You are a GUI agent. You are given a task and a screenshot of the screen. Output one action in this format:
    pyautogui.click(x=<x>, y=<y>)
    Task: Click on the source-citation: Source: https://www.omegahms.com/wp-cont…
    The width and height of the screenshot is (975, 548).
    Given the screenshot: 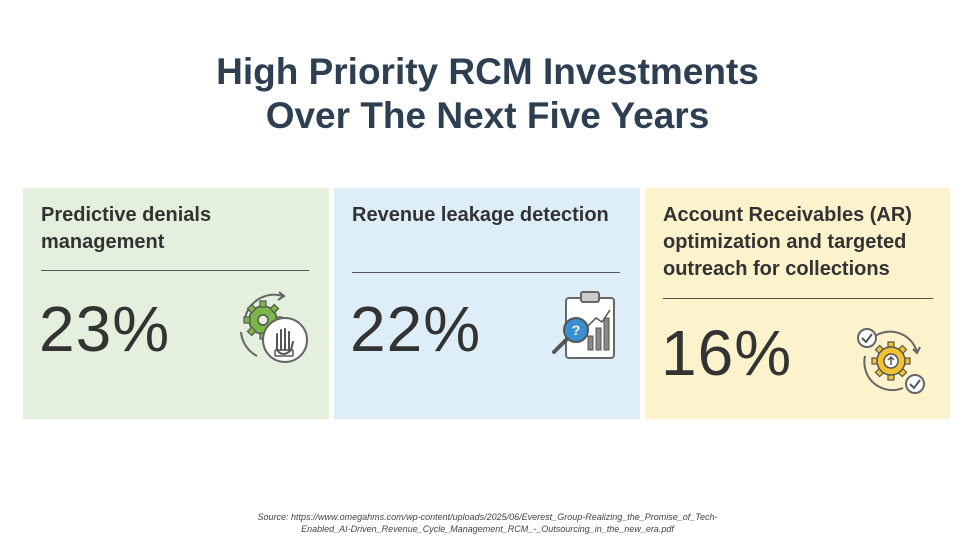 What is the action you would take?
    pyautogui.click(x=487, y=523)
    